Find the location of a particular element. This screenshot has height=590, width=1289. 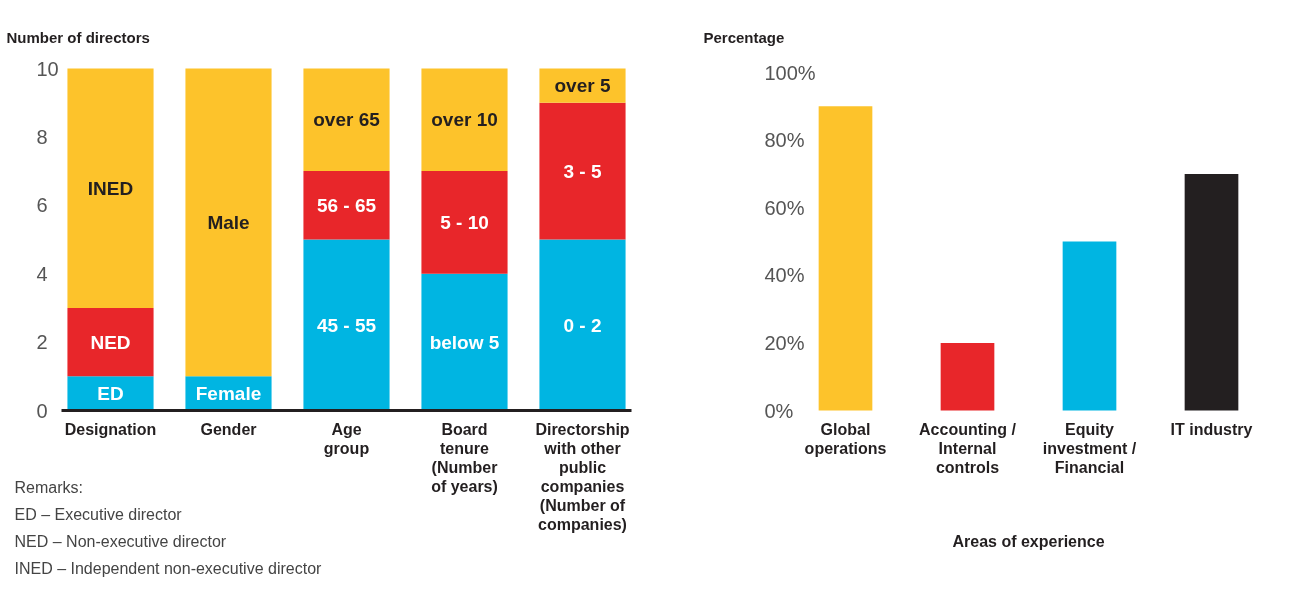

series-label: Male is located at coordinates (228, 222).